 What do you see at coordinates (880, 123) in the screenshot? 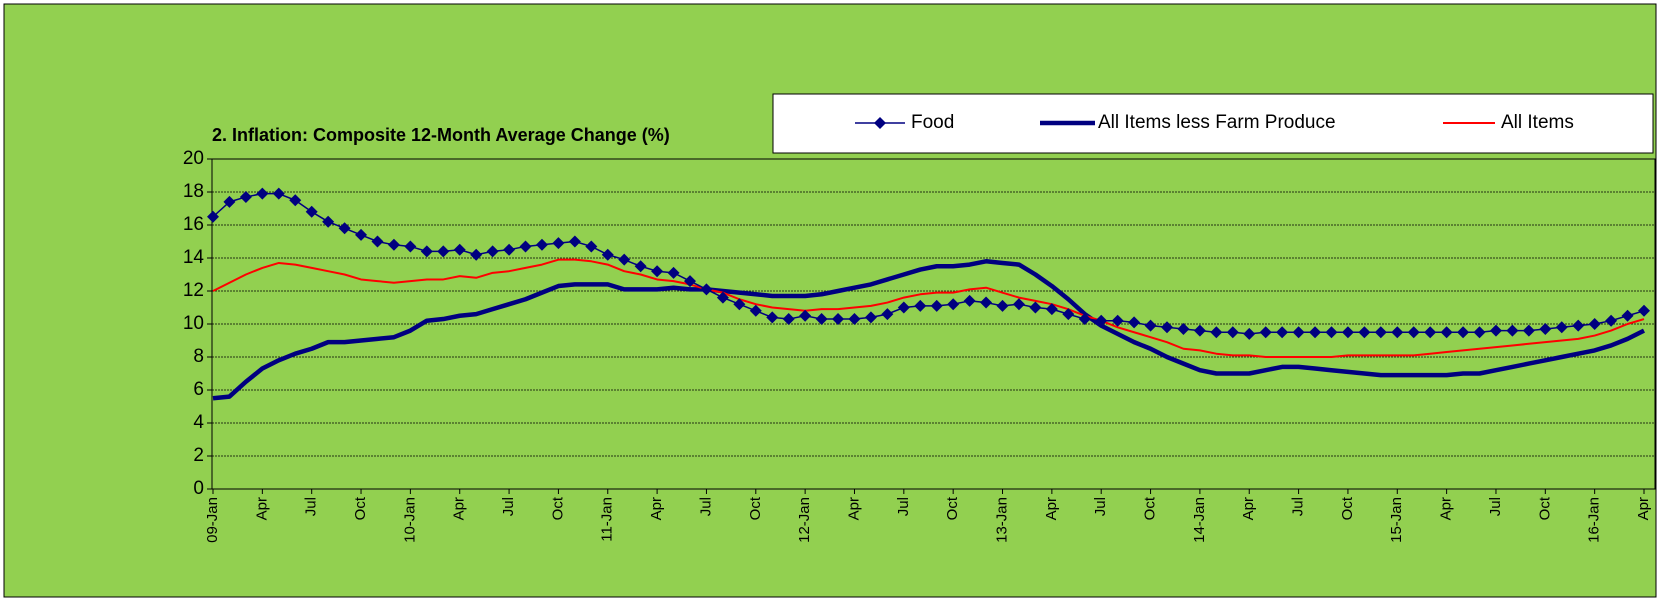
I see `legend-marker` at bounding box center [880, 123].